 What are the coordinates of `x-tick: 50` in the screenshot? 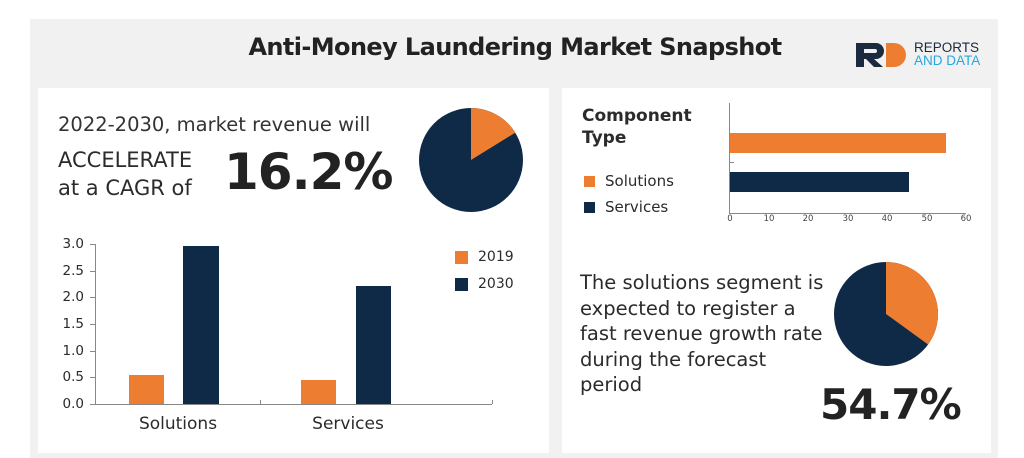 It's located at (927, 219).